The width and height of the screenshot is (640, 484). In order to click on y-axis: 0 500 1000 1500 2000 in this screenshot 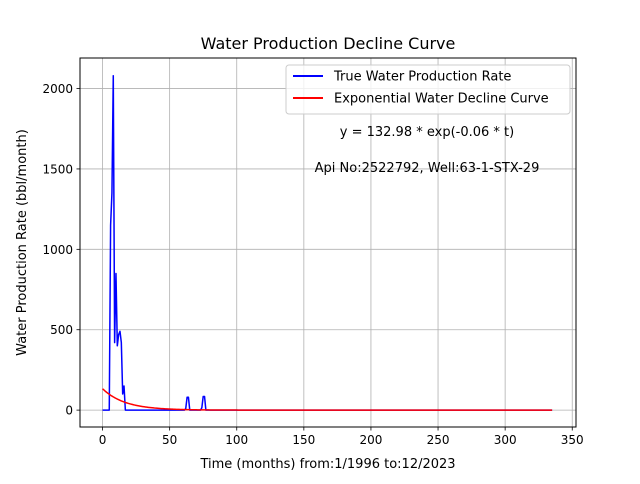, I will do `click(61, 250)`.